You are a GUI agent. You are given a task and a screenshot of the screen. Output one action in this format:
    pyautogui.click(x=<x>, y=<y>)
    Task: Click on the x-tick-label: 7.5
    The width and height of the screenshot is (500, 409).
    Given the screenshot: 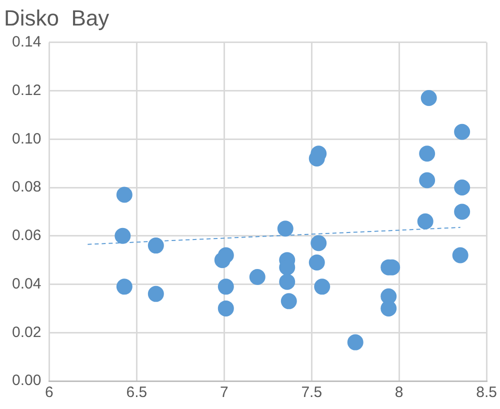 What is the action you would take?
    pyautogui.click(x=311, y=393)
    